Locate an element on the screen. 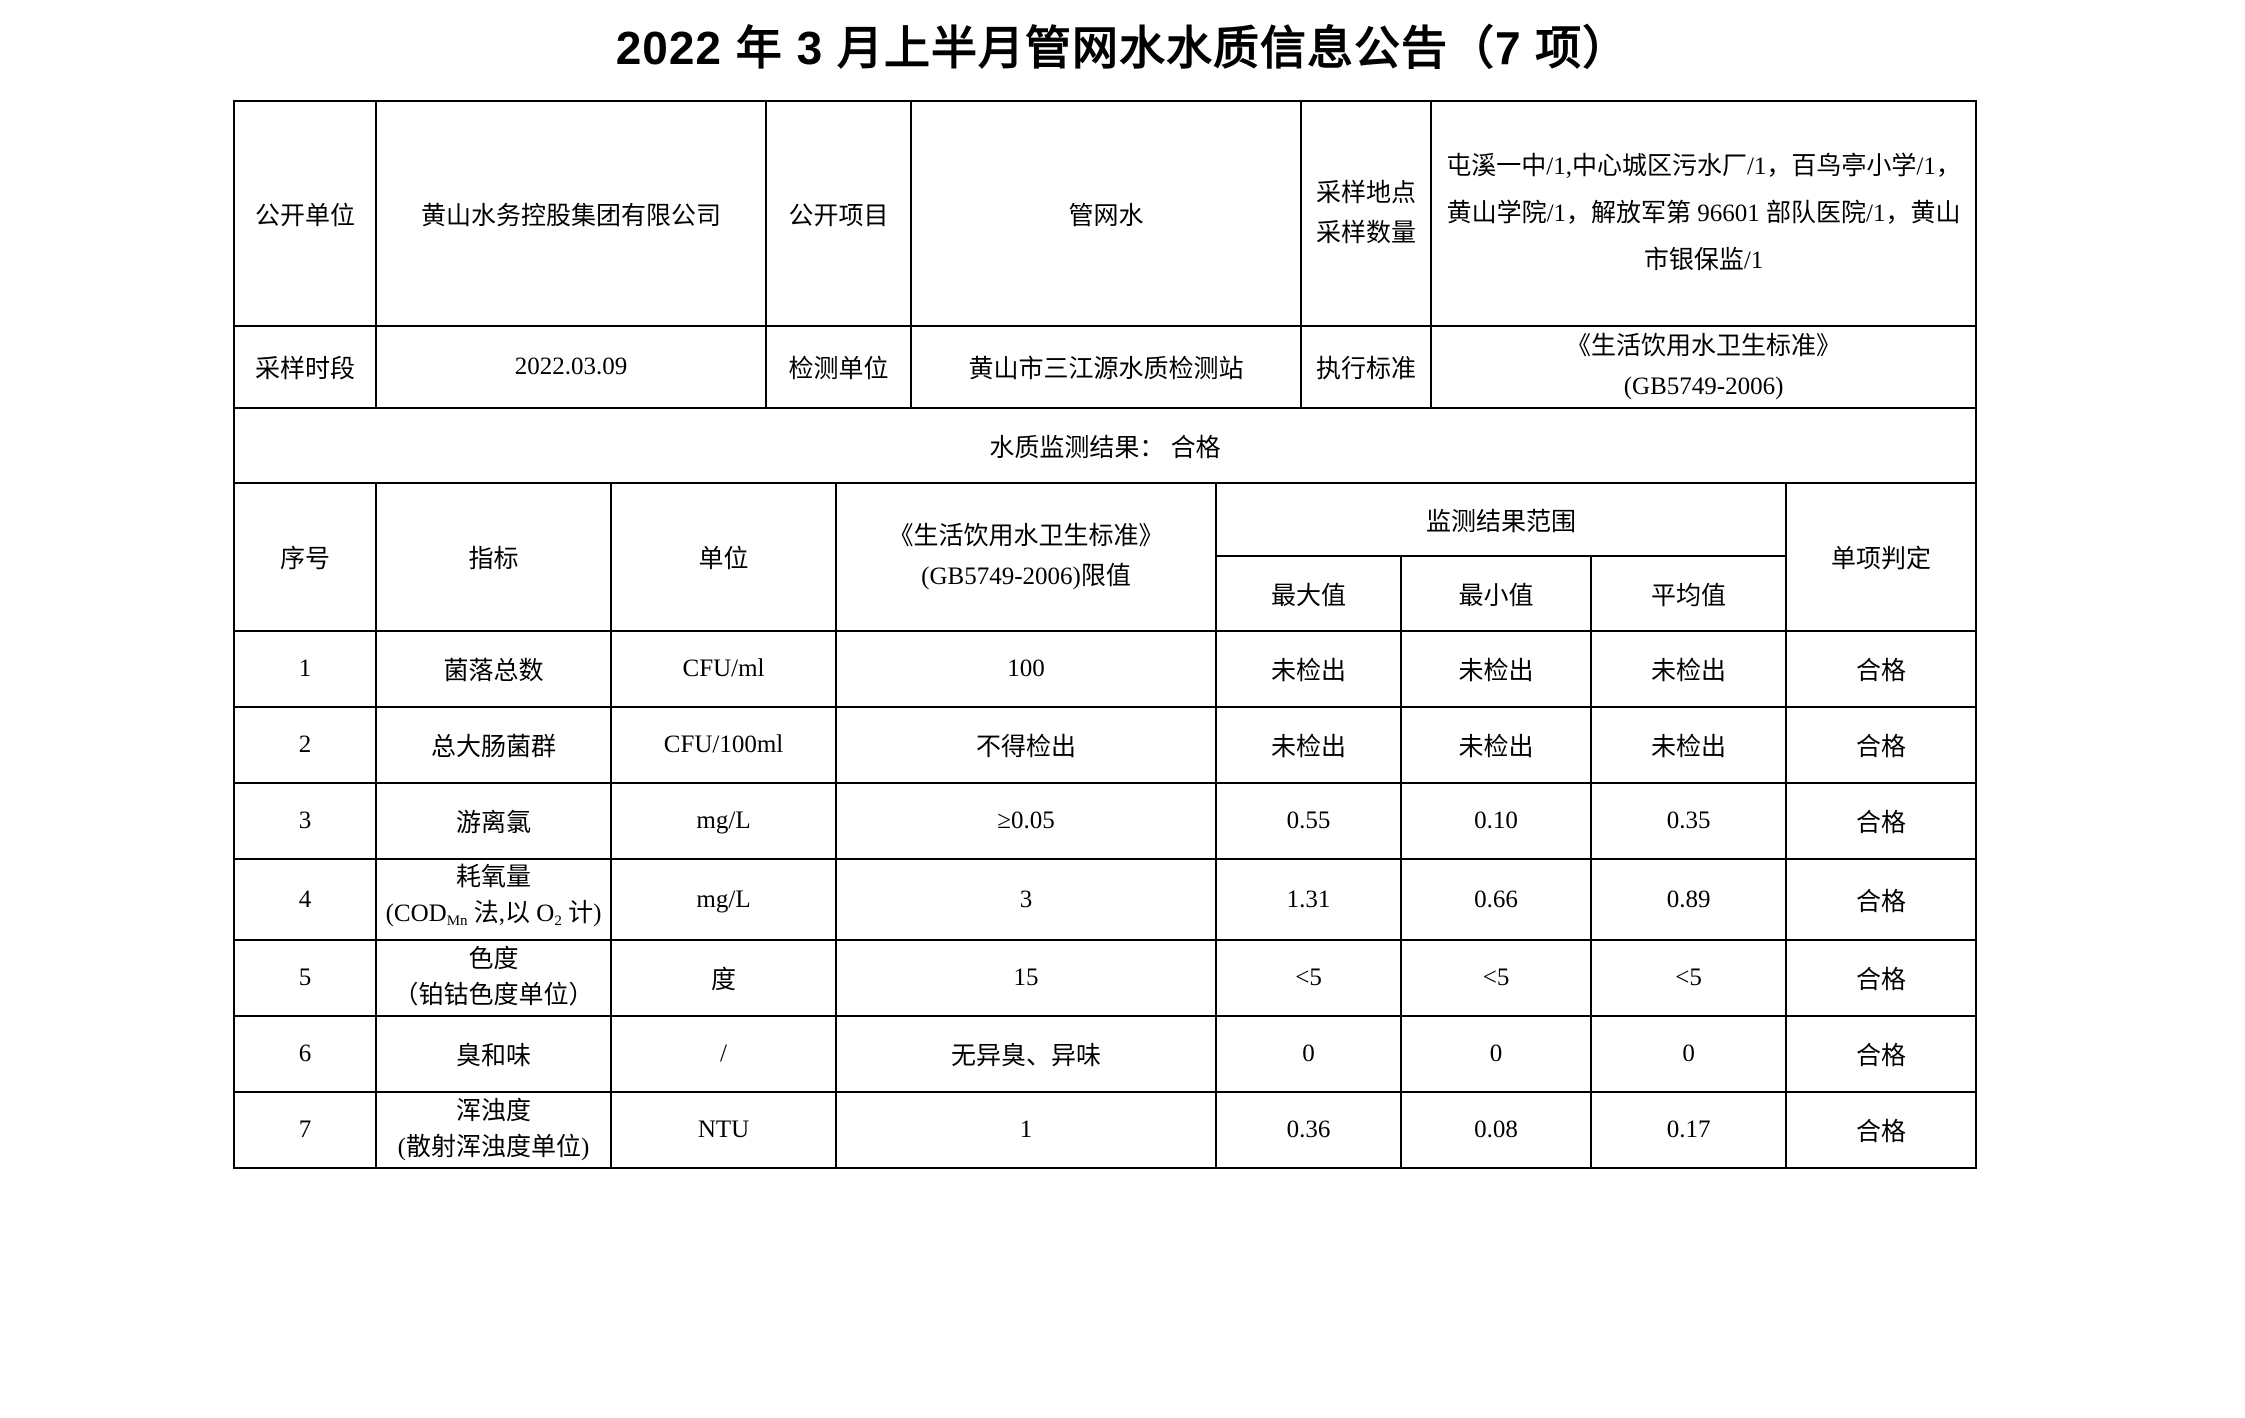  cell-min: 0.10 is located at coordinates (1496, 821).